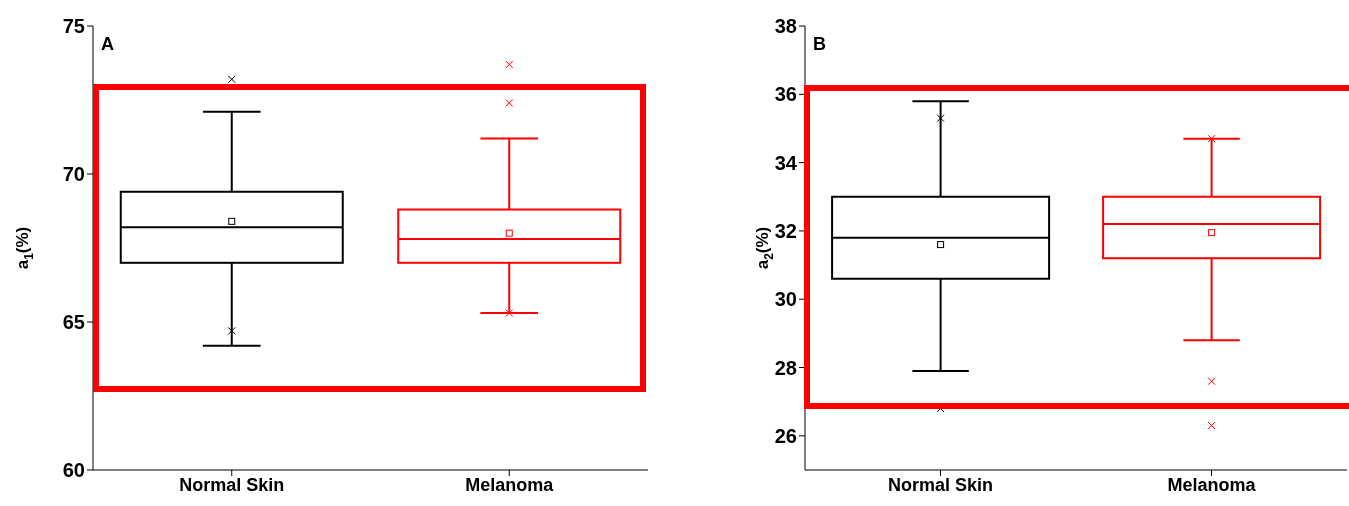 This screenshot has width=1349, height=506. What do you see at coordinates (73, 174) in the screenshot?
I see `y-tick-label: 70` at bounding box center [73, 174].